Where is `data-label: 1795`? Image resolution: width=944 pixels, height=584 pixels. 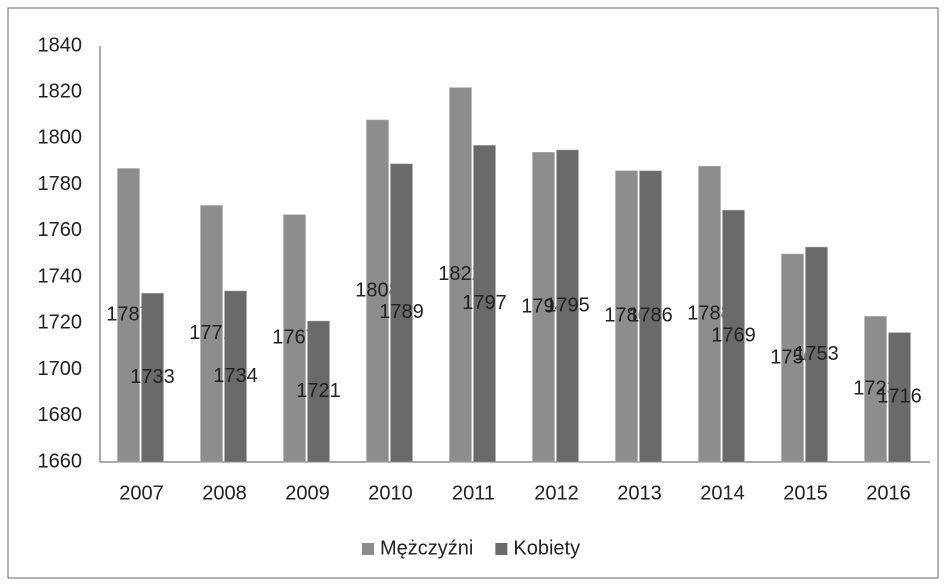
data-label: 1795 is located at coordinates (567, 305).